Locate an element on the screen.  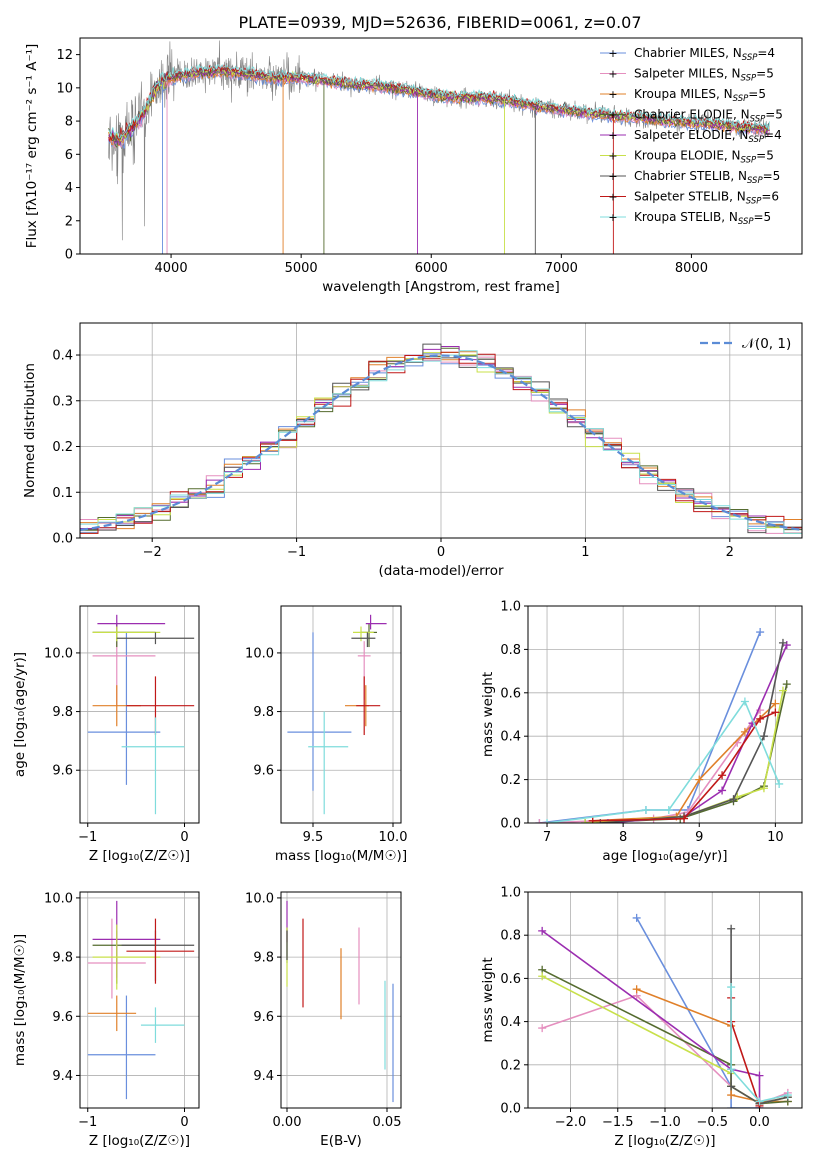
legend-marker-8: + is located at coordinates (612, 197).